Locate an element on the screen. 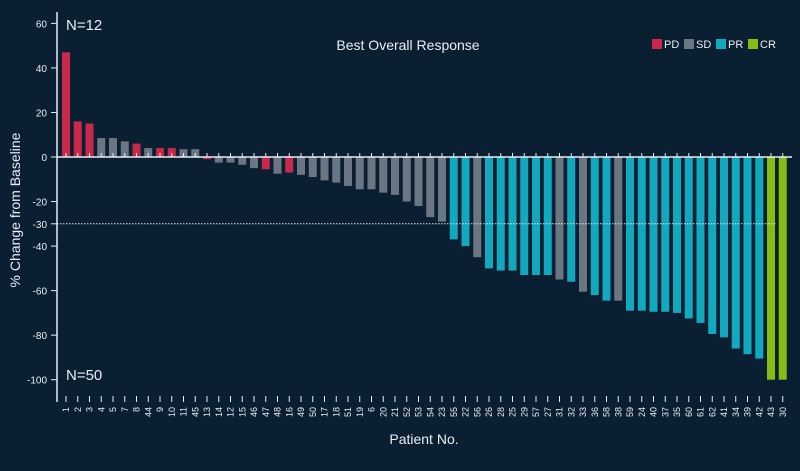 Image resolution: width=800 pixels, height=471 pixels. x-tick-label: 44 is located at coordinates (148, 412).